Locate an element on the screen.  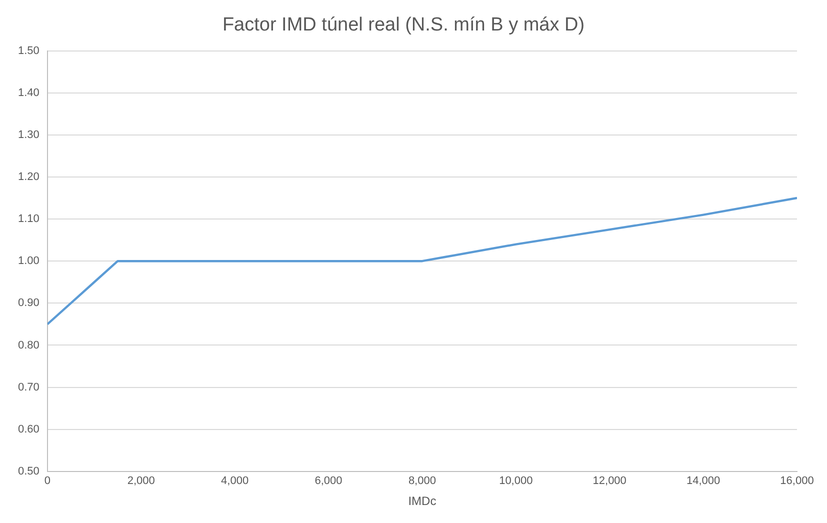
x-tick-label: 2,000 is located at coordinates (141, 481).